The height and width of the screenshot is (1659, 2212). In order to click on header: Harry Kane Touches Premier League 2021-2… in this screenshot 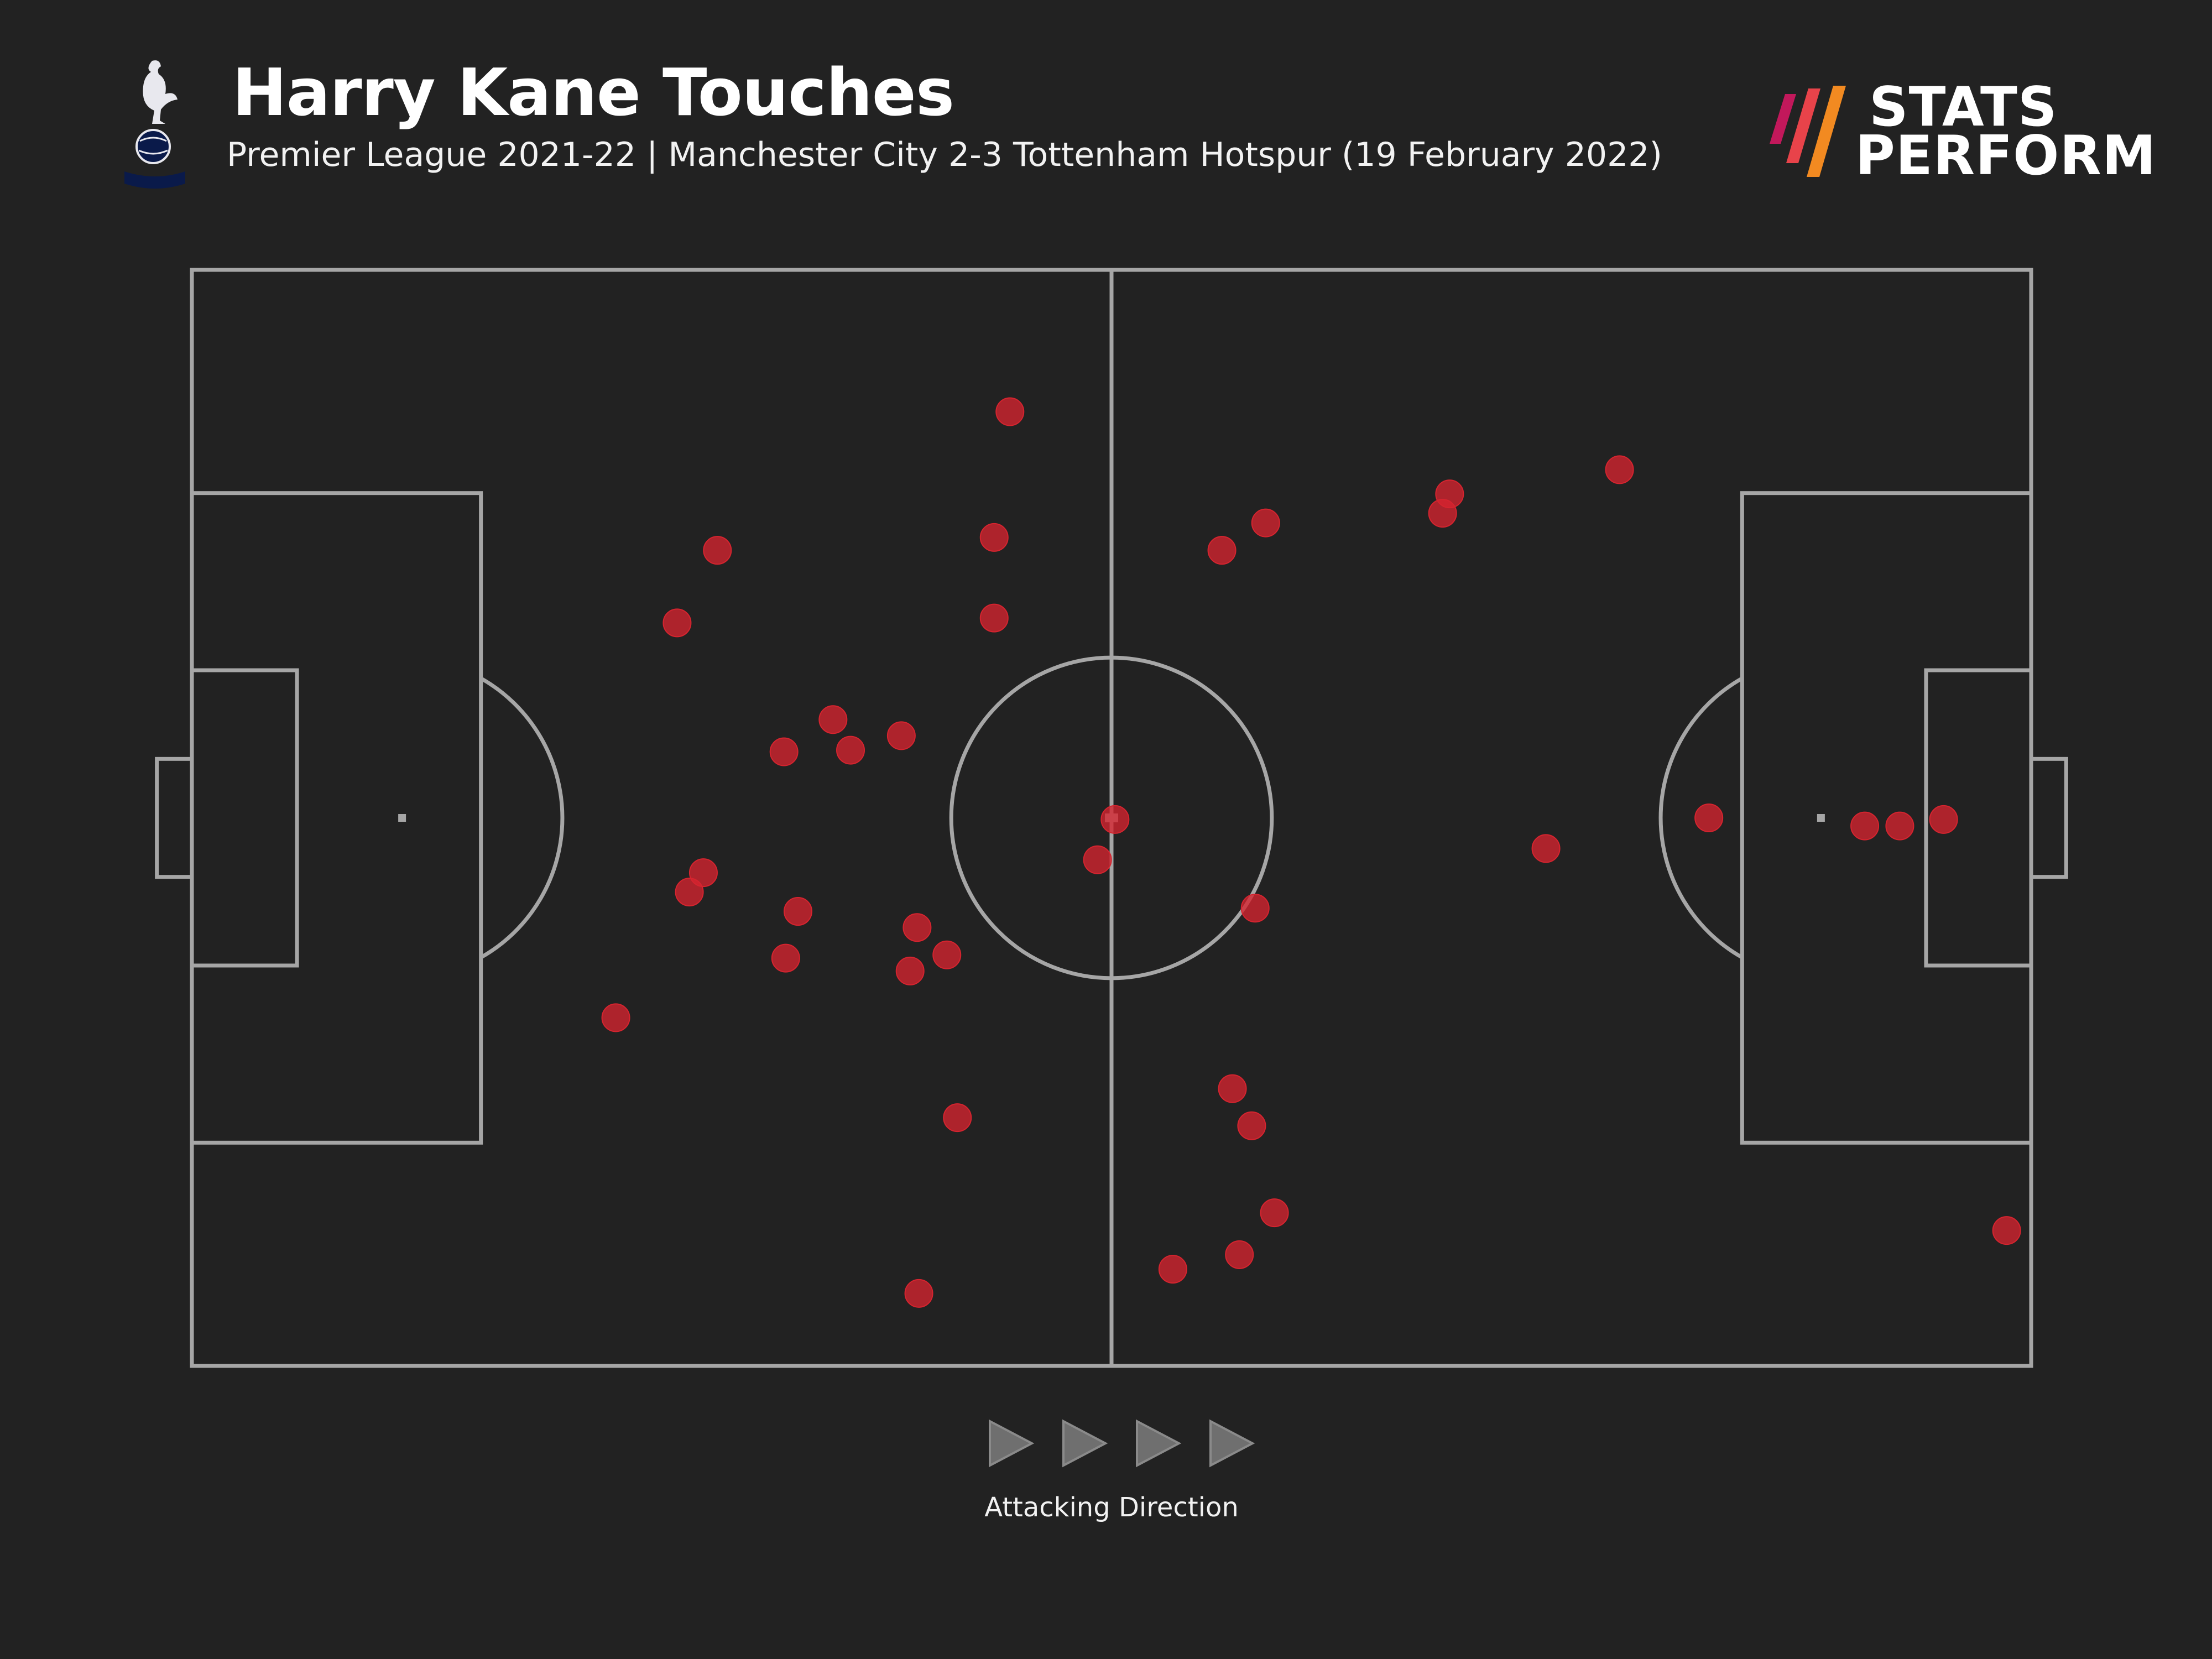, I will do `click(1106, 111)`.